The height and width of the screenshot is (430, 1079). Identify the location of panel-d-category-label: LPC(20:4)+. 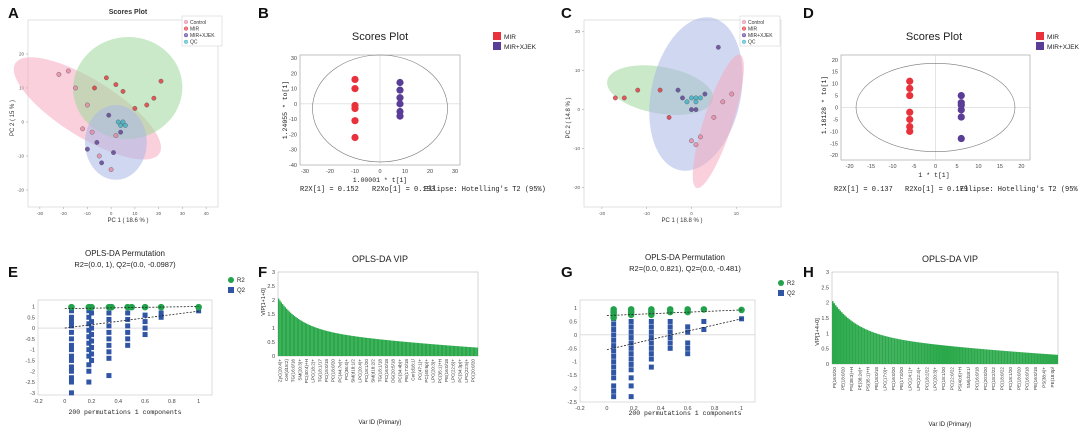
(359, 371).